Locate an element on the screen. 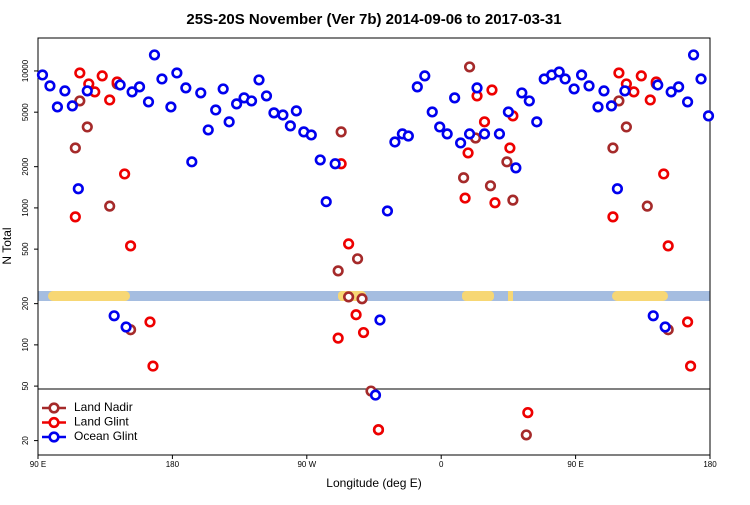  x-tick-label: 0 is located at coordinates (441, 464).